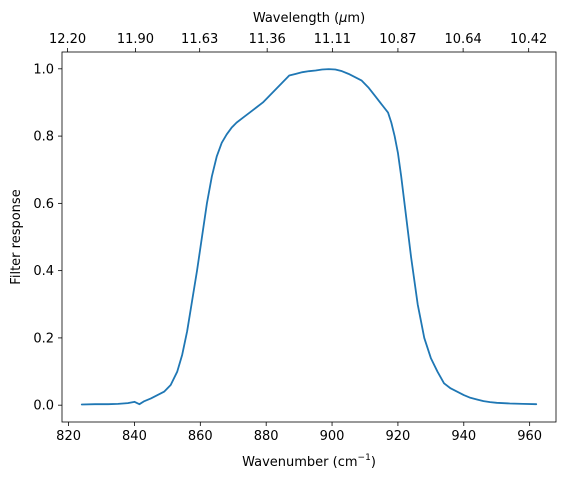 The height and width of the screenshot is (480, 570). Describe the element at coordinates (398, 436) in the screenshot. I see `x-tick-label: 920` at that location.